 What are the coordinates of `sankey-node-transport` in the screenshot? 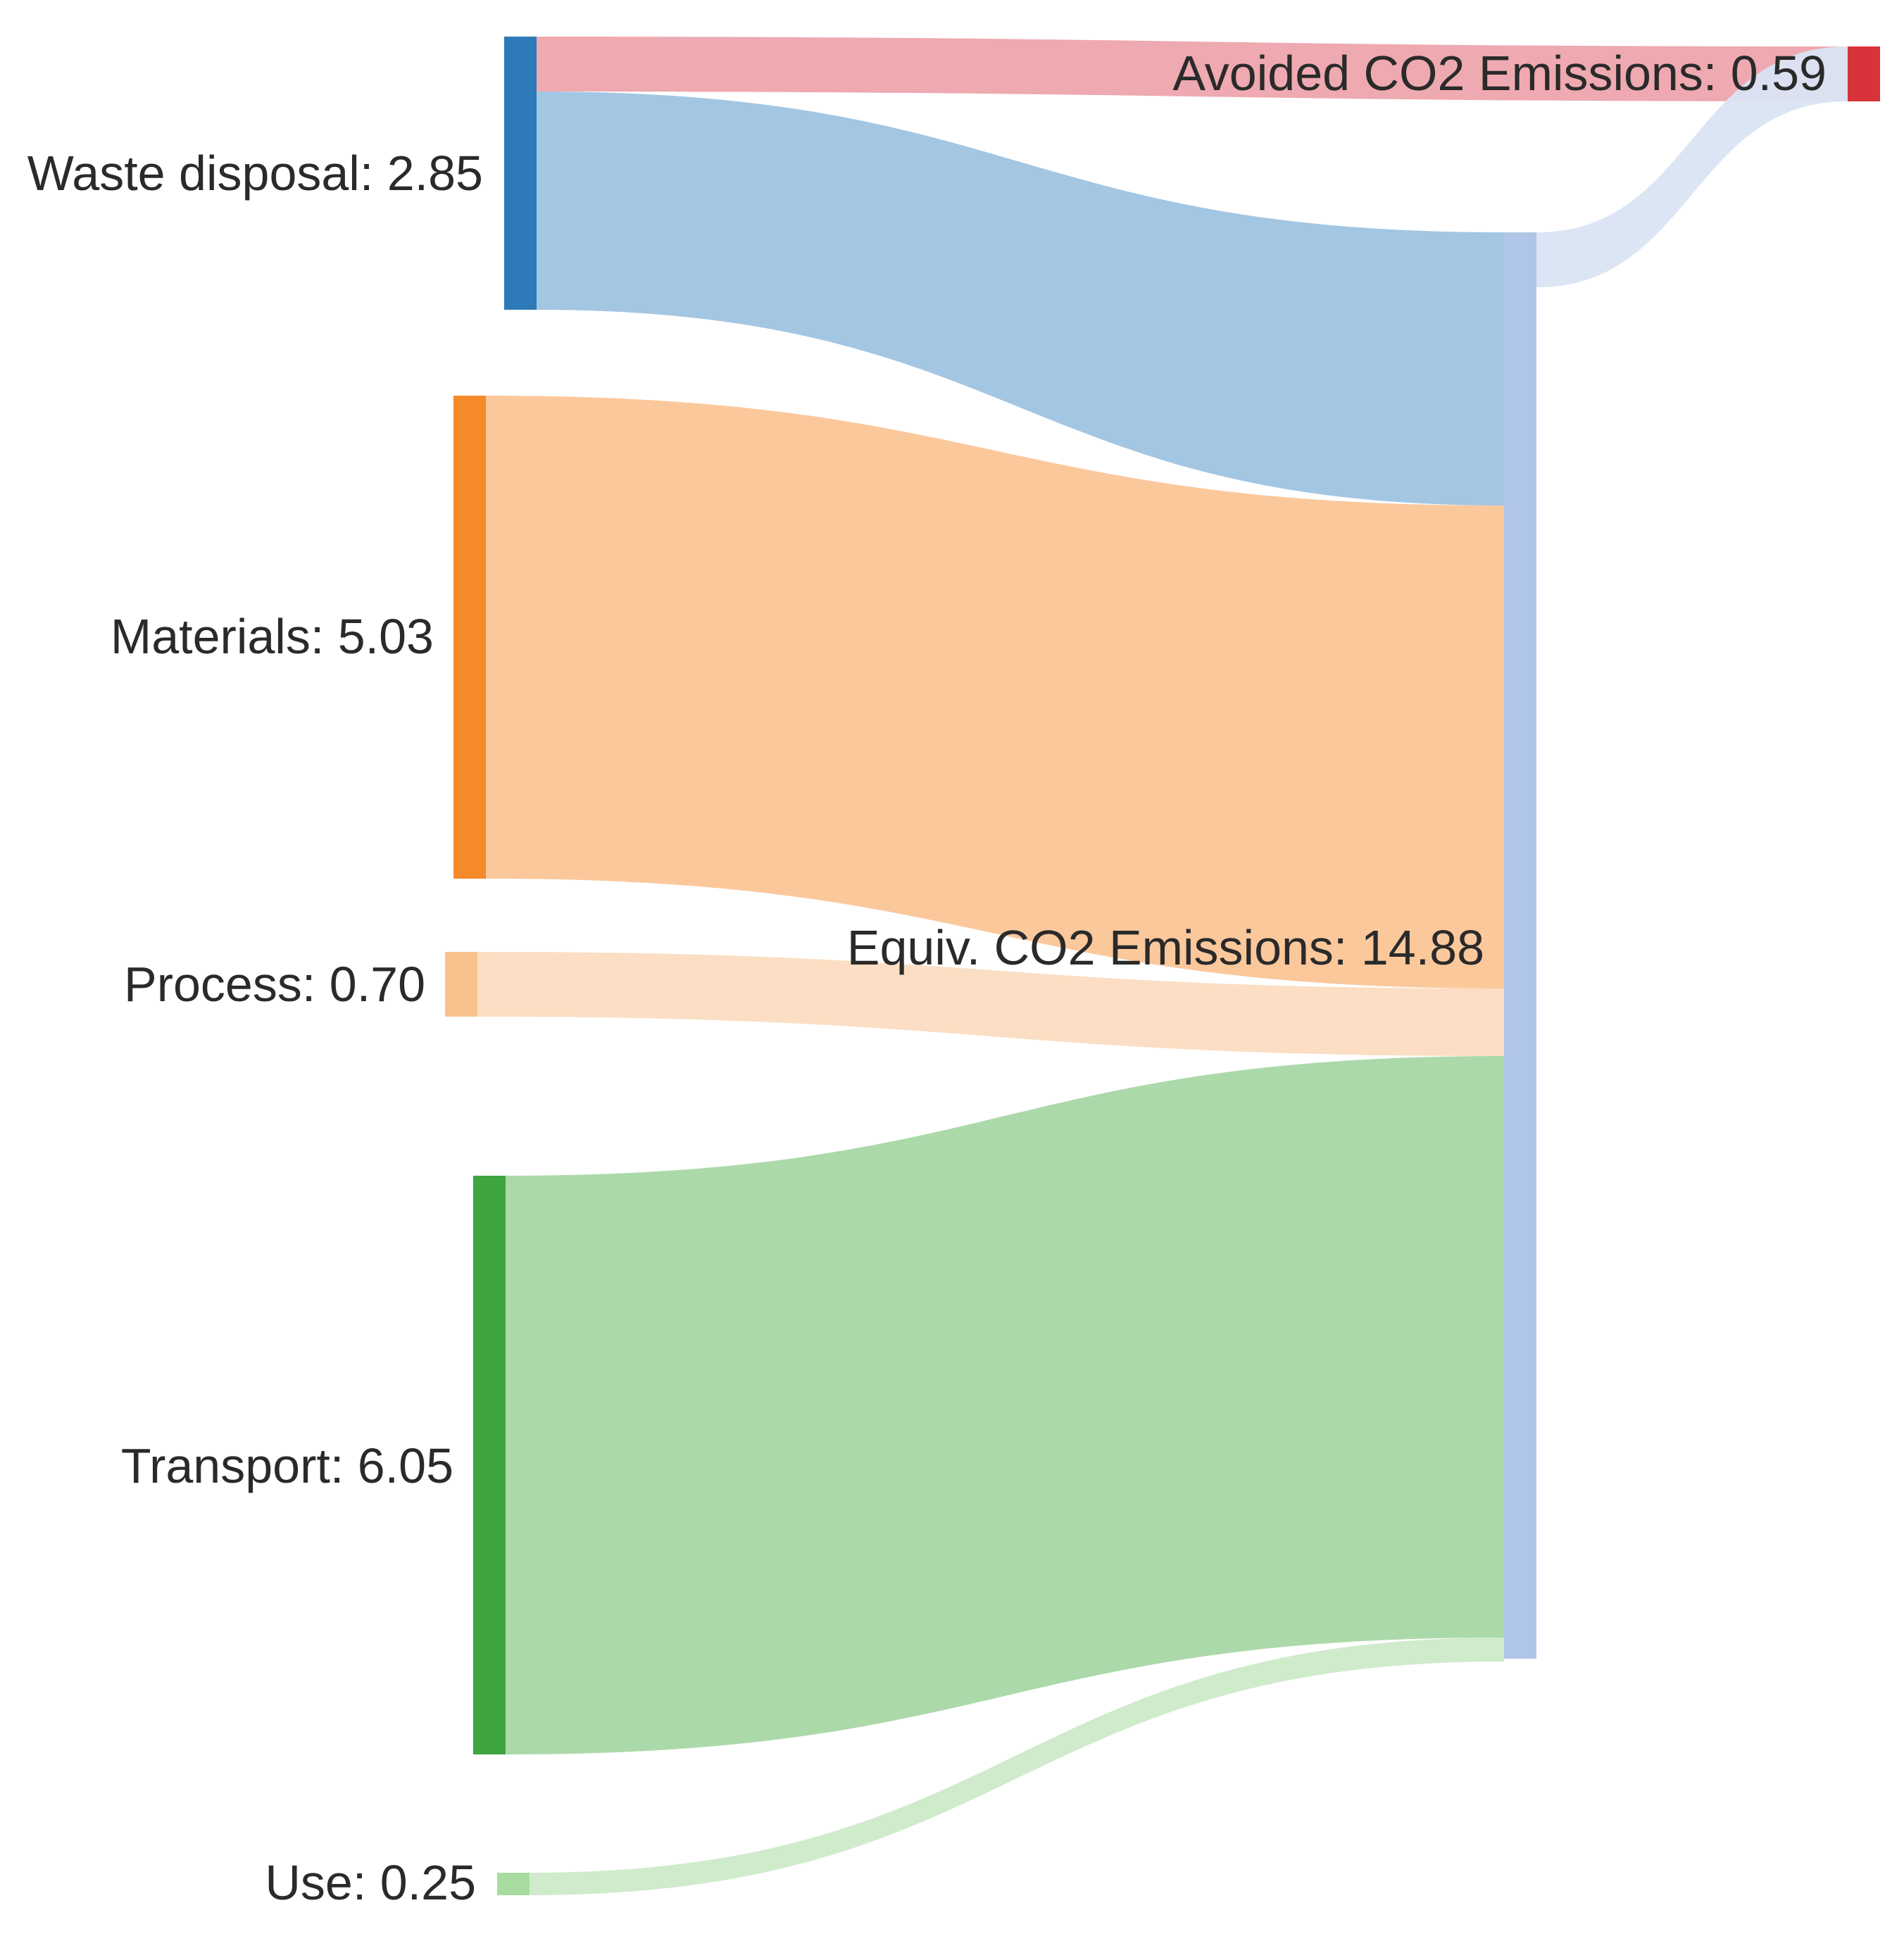 It's located at (490, 1465).